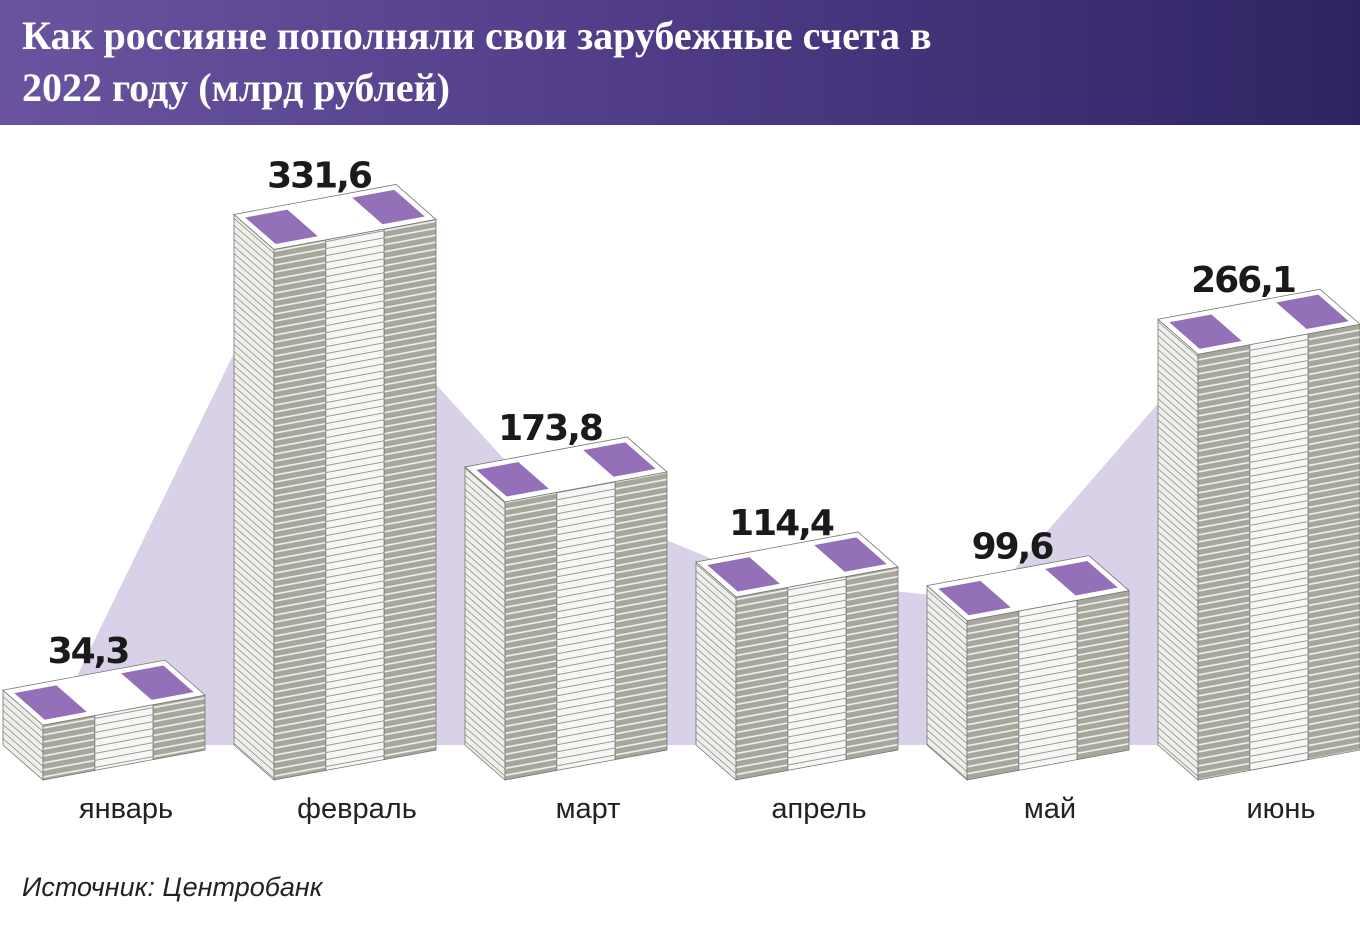  What do you see at coordinates (781, 523) in the screenshot?
I see `value-label: 114,4` at bounding box center [781, 523].